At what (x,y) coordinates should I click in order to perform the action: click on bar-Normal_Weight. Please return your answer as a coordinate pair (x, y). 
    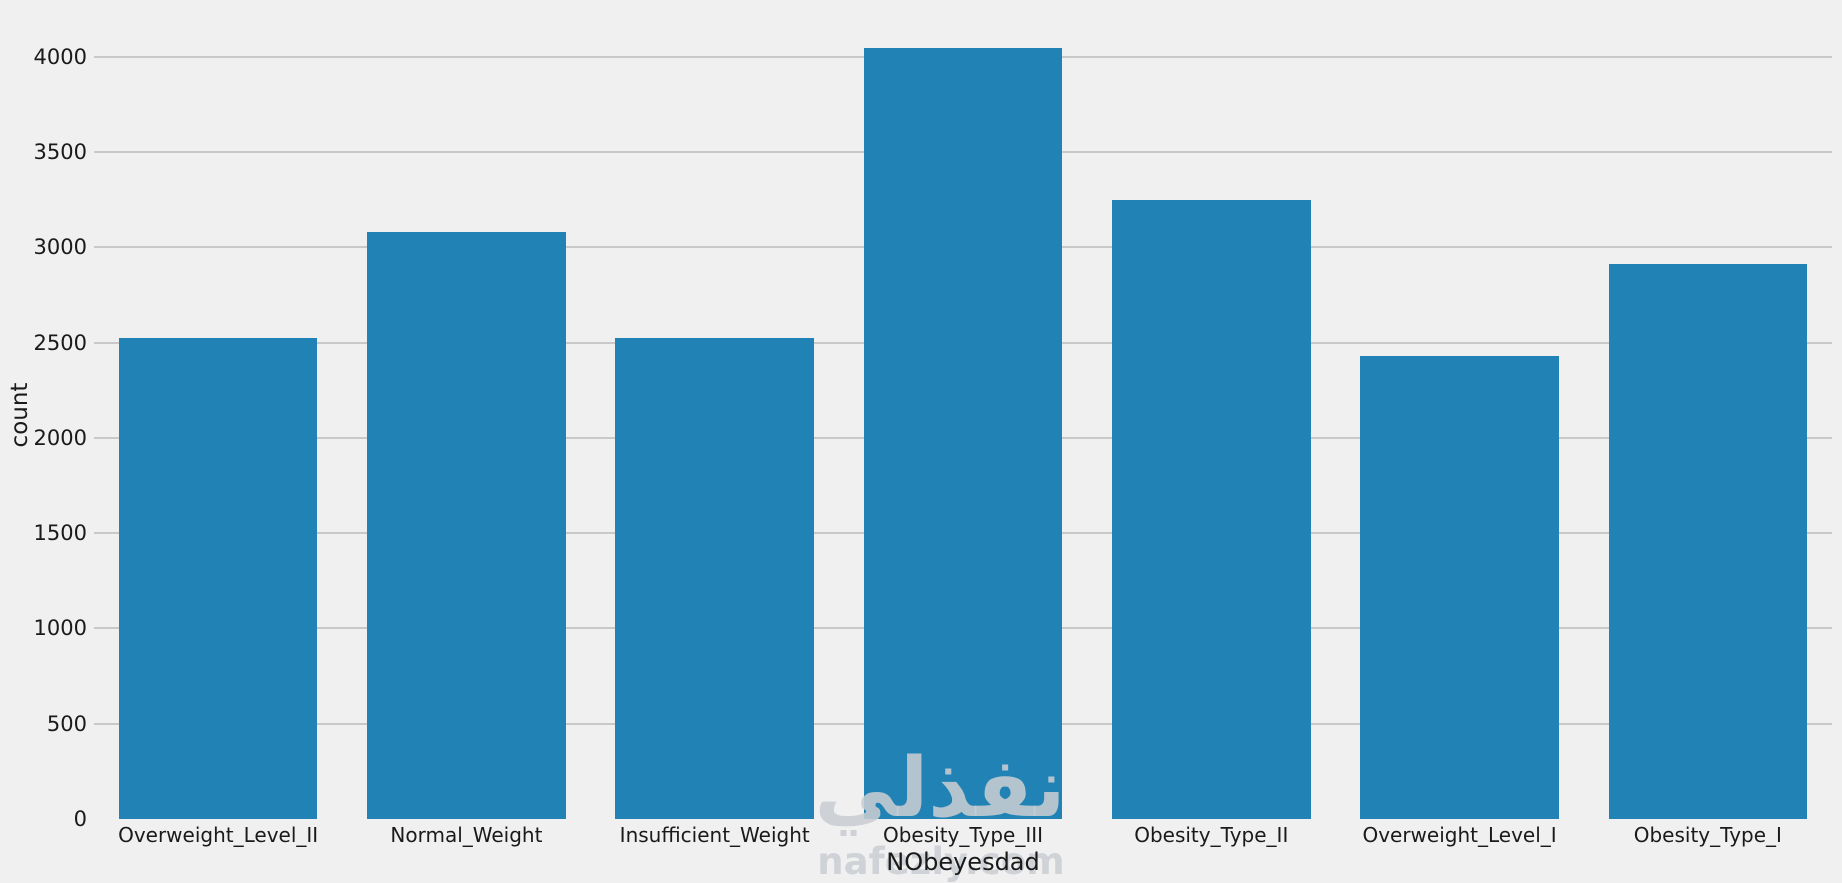
    Looking at the image, I should click on (466, 525).